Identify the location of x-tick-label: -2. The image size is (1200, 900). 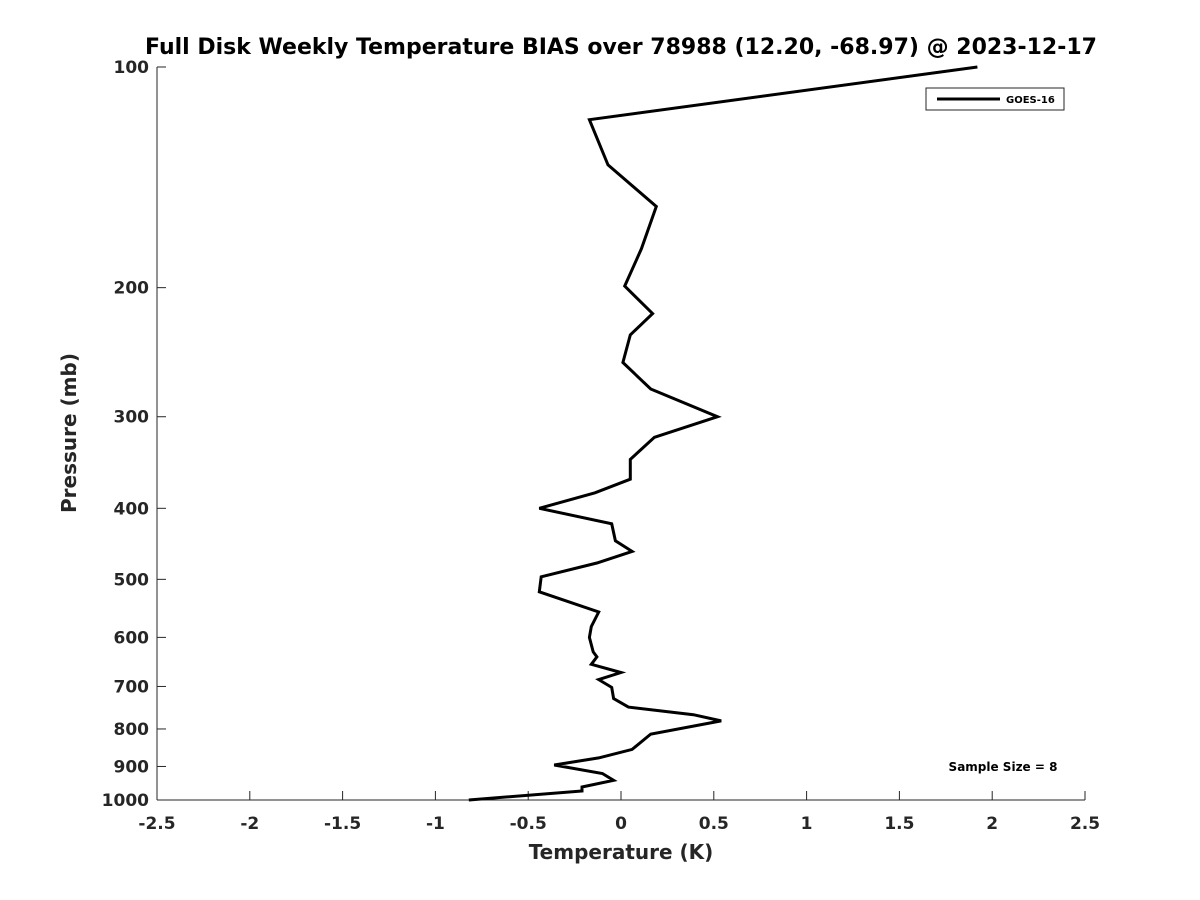
(249, 824).